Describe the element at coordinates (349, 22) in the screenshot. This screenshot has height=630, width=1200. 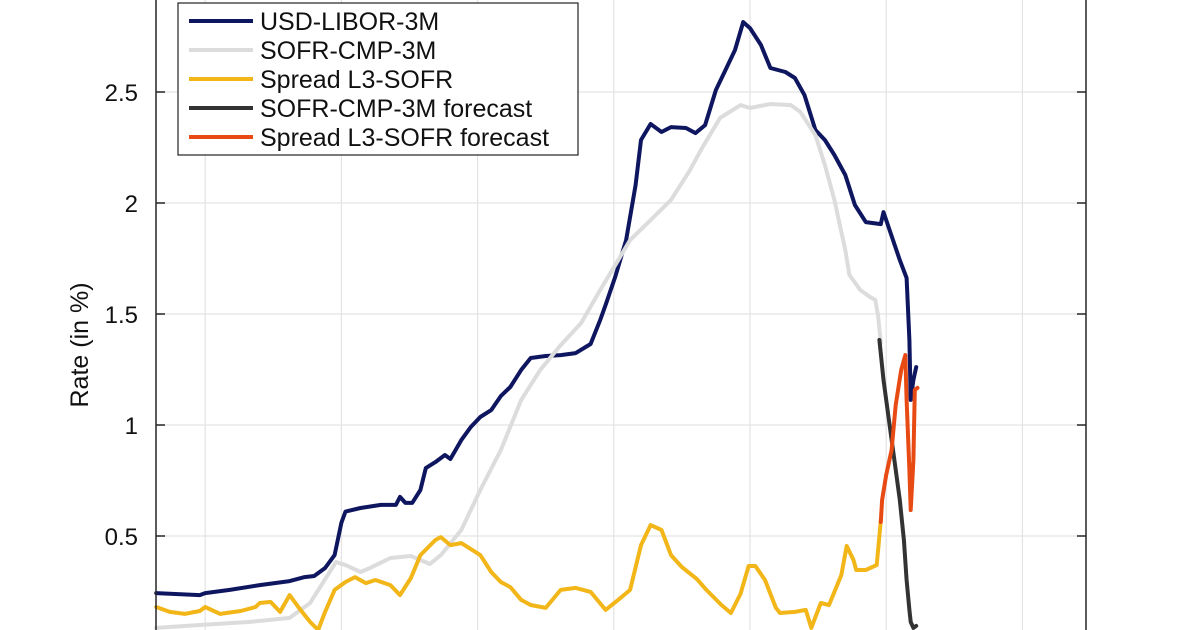
I see `legend-label: USD-LIBOR-3M` at that location.